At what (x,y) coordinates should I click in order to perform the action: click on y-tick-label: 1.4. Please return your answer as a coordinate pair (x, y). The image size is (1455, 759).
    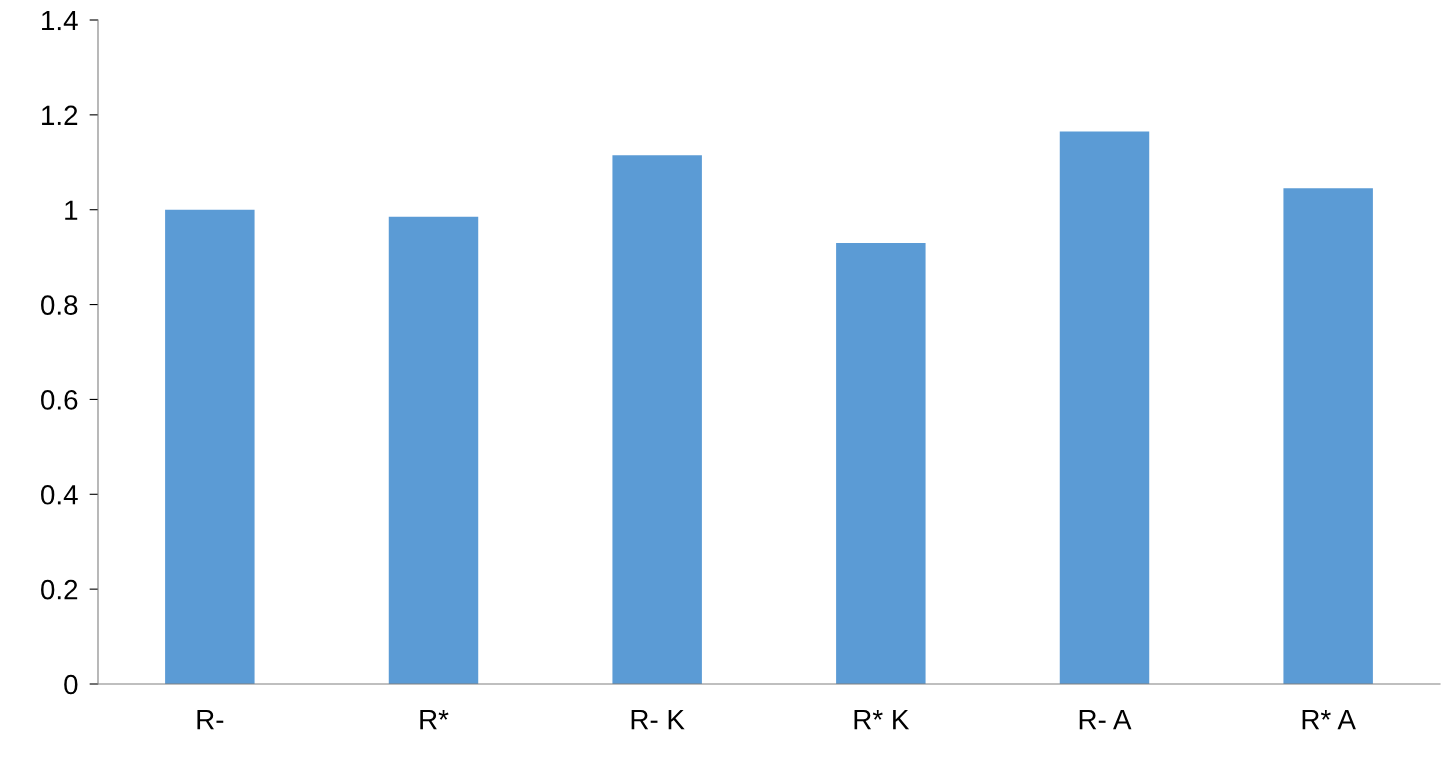
    Looking at the image, I should click on (60, 20).